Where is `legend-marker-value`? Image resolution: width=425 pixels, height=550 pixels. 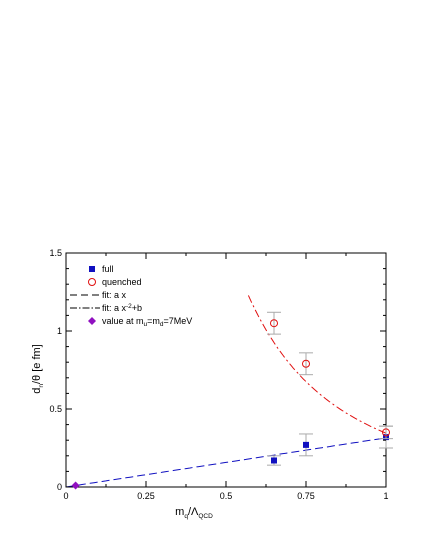 legend-marker-value is located at coordinates (92, 321).